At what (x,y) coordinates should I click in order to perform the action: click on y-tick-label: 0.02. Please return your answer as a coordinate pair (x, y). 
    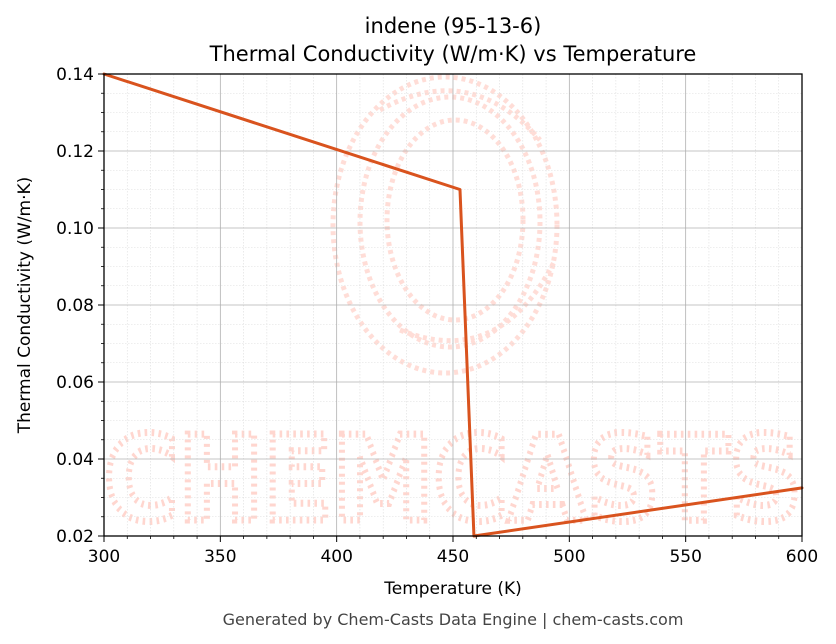
    Looking at the image, I should click on (75, 537).